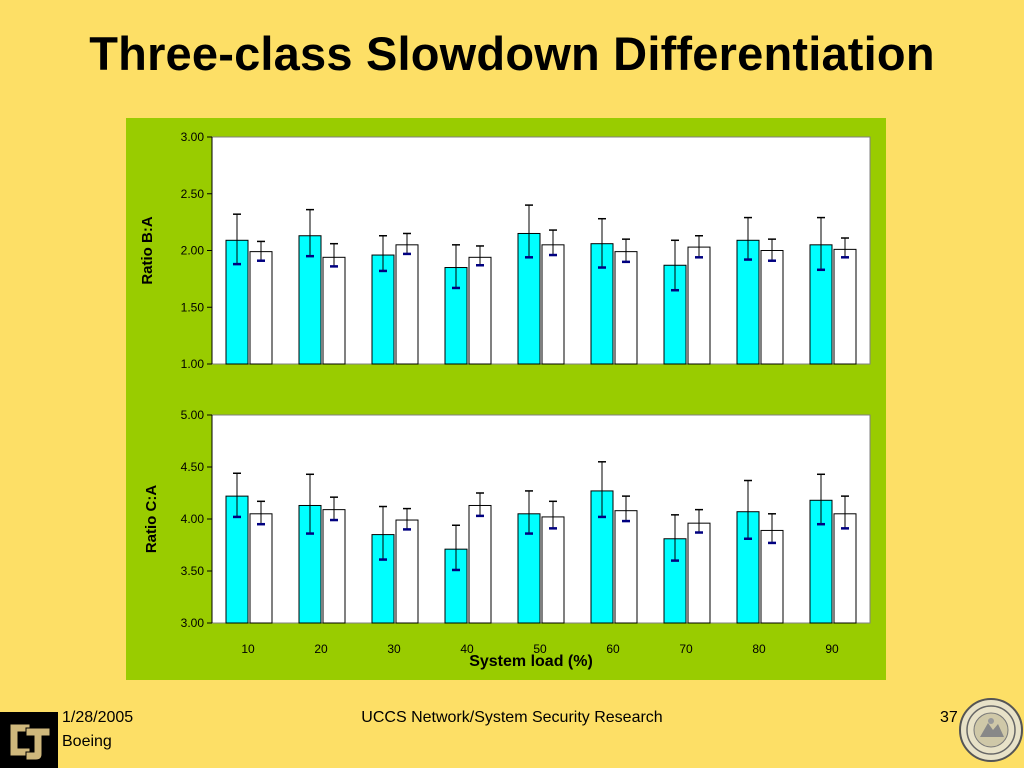  What do you see at coordinates (151, 519) in the screenshot?
I see `y-axis-title: Ratio C:A` at bounding box center [151, 519].